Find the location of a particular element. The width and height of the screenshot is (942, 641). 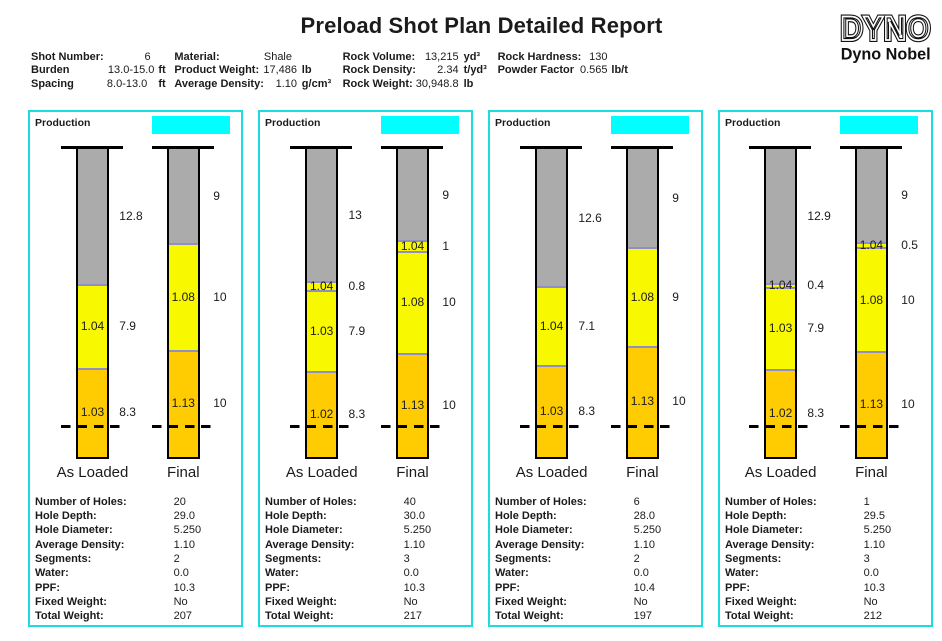

svg-text: Dyno Nobel is located at coordinates (886, 53).